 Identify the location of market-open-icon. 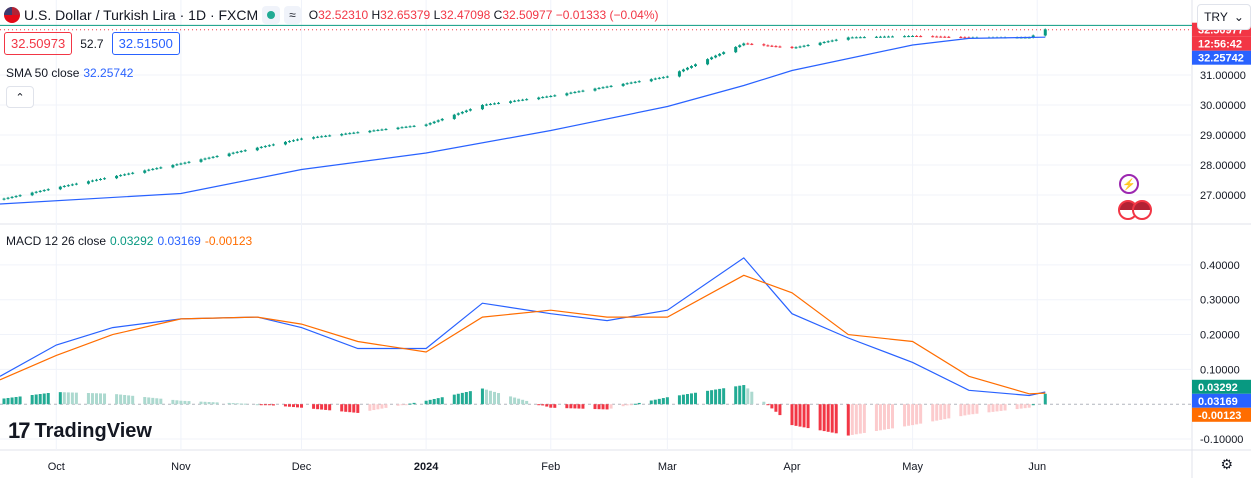
(271, 15).